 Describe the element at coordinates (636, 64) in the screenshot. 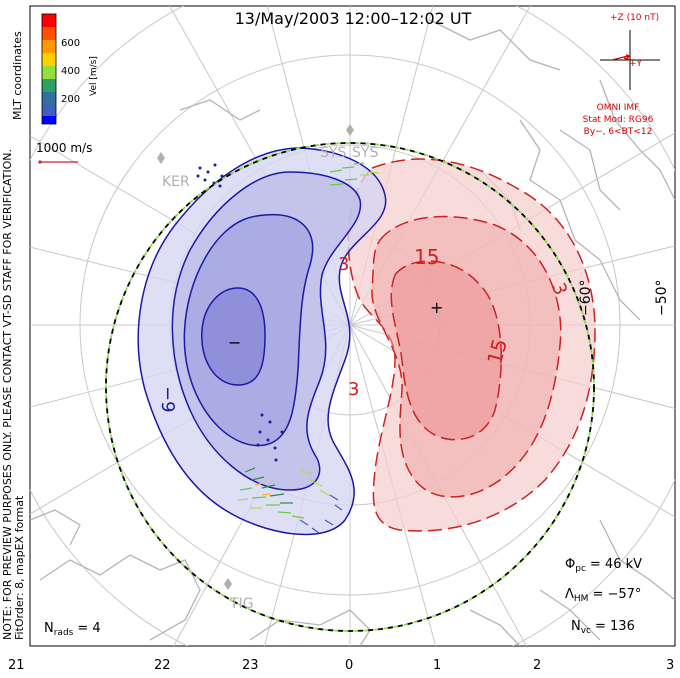

I see `imf-y-label: +Y` at that location.